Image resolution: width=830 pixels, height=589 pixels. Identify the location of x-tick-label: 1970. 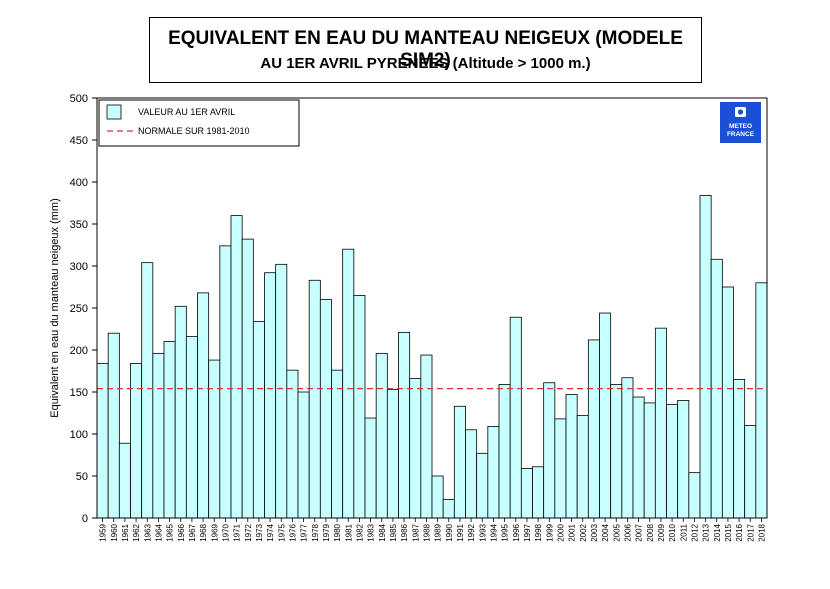
(225, 532).